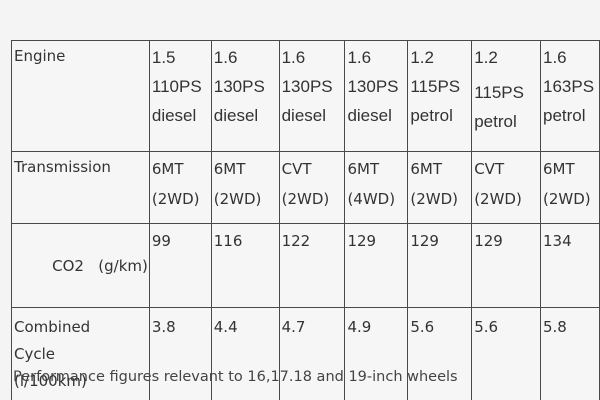 Image resolution: width=600 pixels, height=400 pixels. Describe the element at coordinates (163, 57) in the screenshot. I see `engine-size: 1.5` at that location.